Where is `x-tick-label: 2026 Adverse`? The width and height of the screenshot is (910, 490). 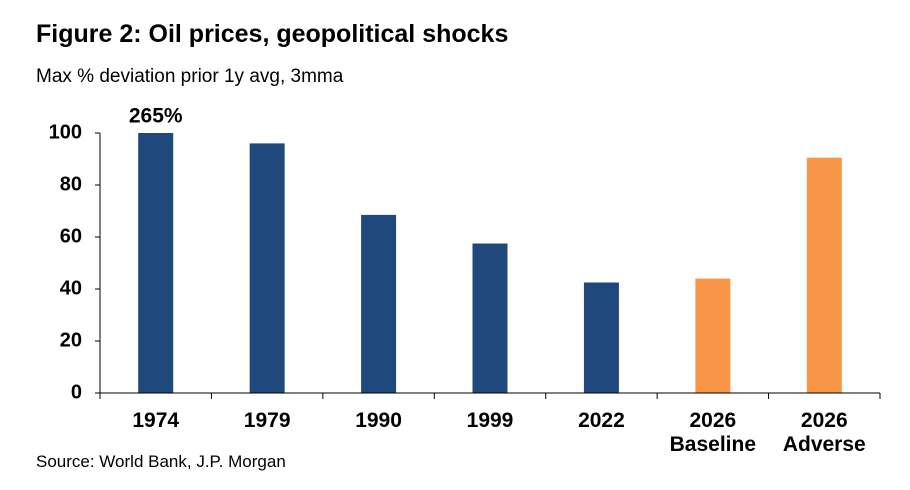 x-tick-label: 2026 Adverse is located at coordinates (824, 432).